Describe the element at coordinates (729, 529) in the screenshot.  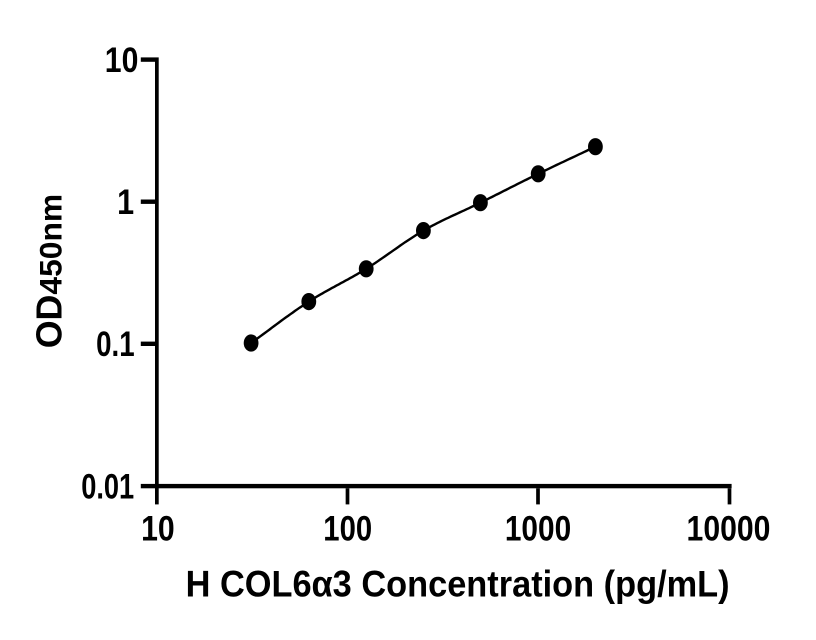
I see `svg-text: 10000` at that location.